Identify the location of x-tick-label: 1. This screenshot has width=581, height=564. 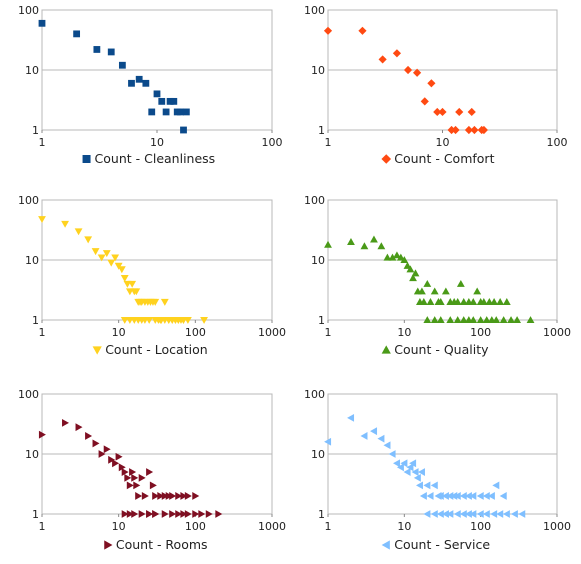
(328, 332).